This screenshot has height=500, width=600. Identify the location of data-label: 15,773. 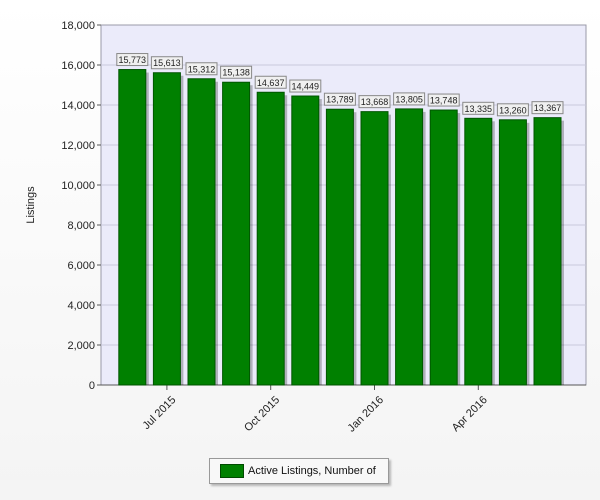
(133, 60).